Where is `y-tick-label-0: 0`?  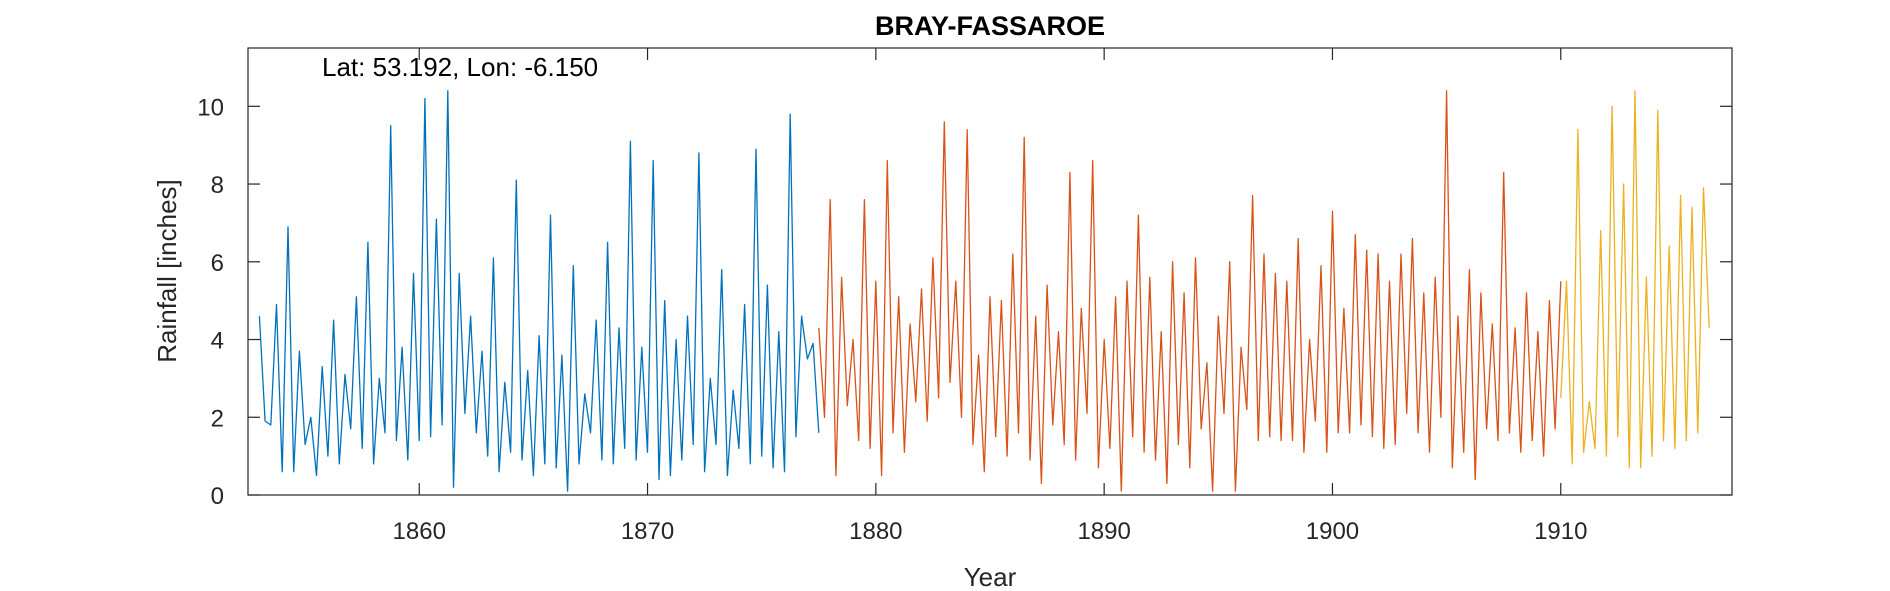
y-tick-label-0: 0 is located at coordinates (217, 496).